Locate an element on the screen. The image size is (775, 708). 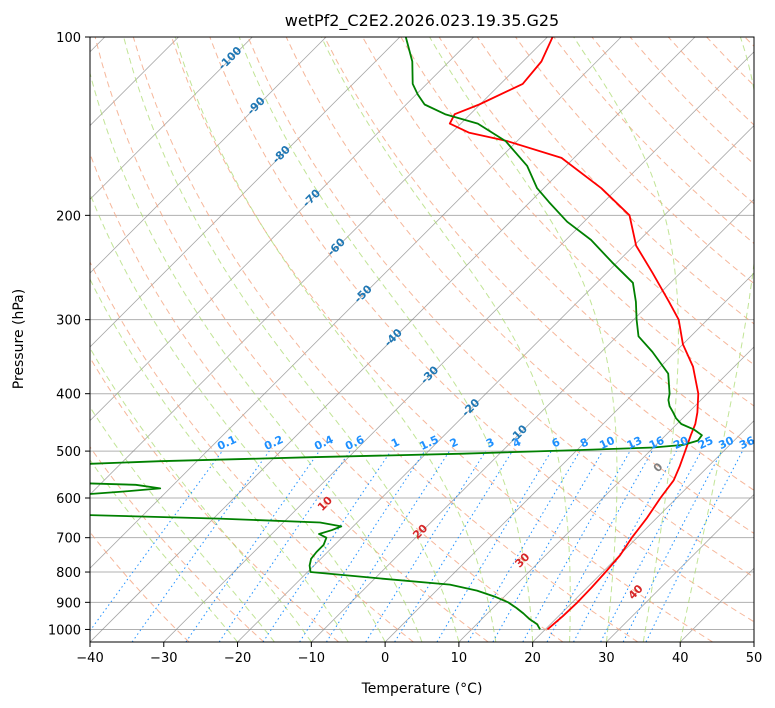
y-tick-label: 500 is located at coordinates (68, 452).